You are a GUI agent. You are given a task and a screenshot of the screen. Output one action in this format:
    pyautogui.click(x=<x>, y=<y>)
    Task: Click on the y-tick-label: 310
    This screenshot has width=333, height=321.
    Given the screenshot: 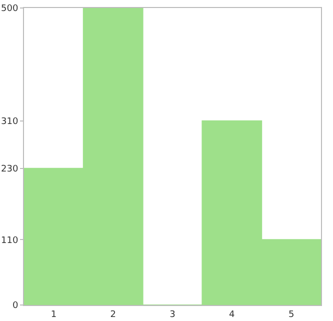 What is the action you would take?
    pyautogui.click(x=9, y=122)
    